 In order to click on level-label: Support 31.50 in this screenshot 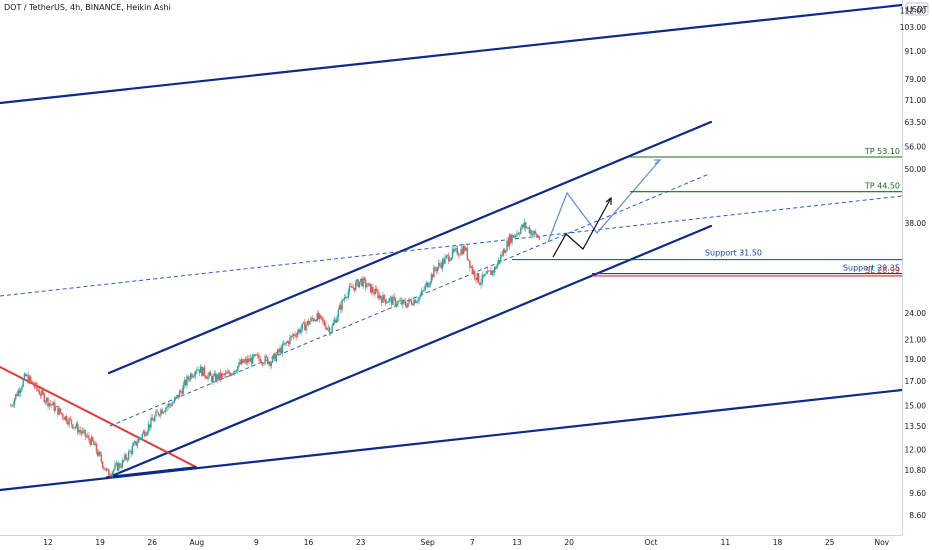, I will do `click(733, 253)`.